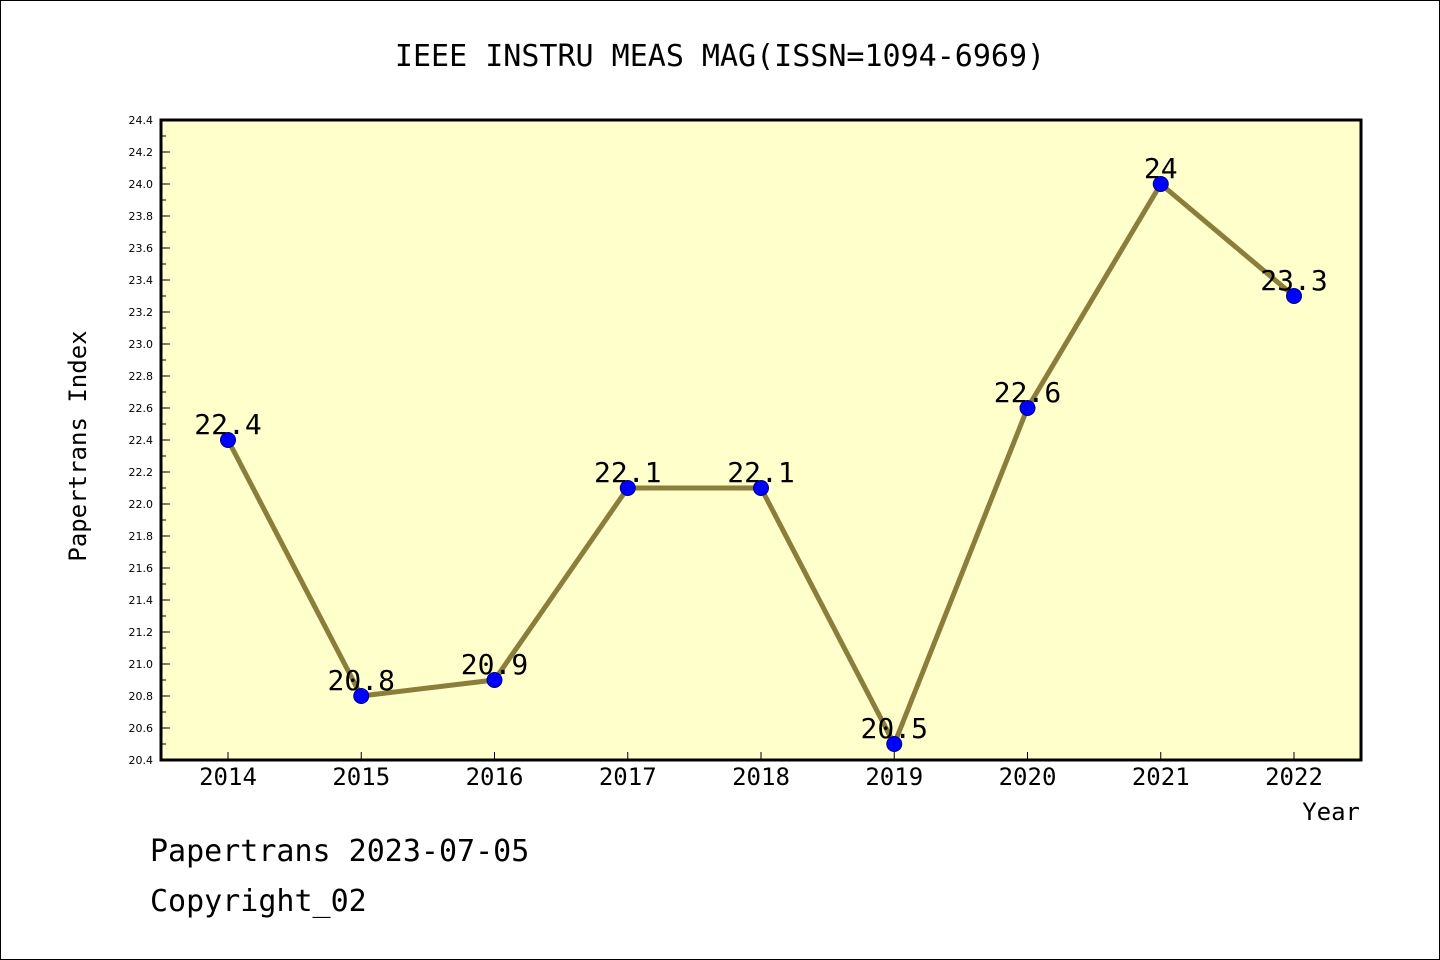 This screenshot has height=960, width=1440. I want to click on x-tick-label: 2014, so click(228, 777).